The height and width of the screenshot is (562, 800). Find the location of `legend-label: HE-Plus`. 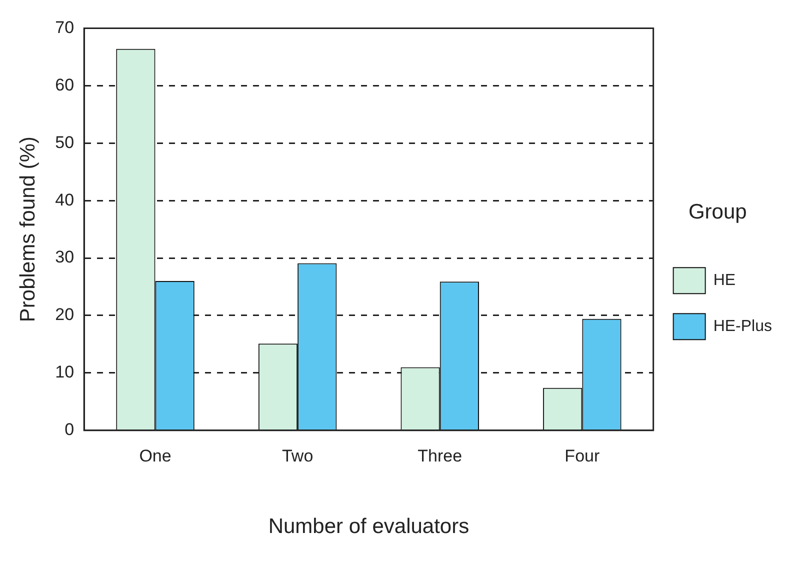

legend-label: HE-Plus is located at coordinates (742, 327).